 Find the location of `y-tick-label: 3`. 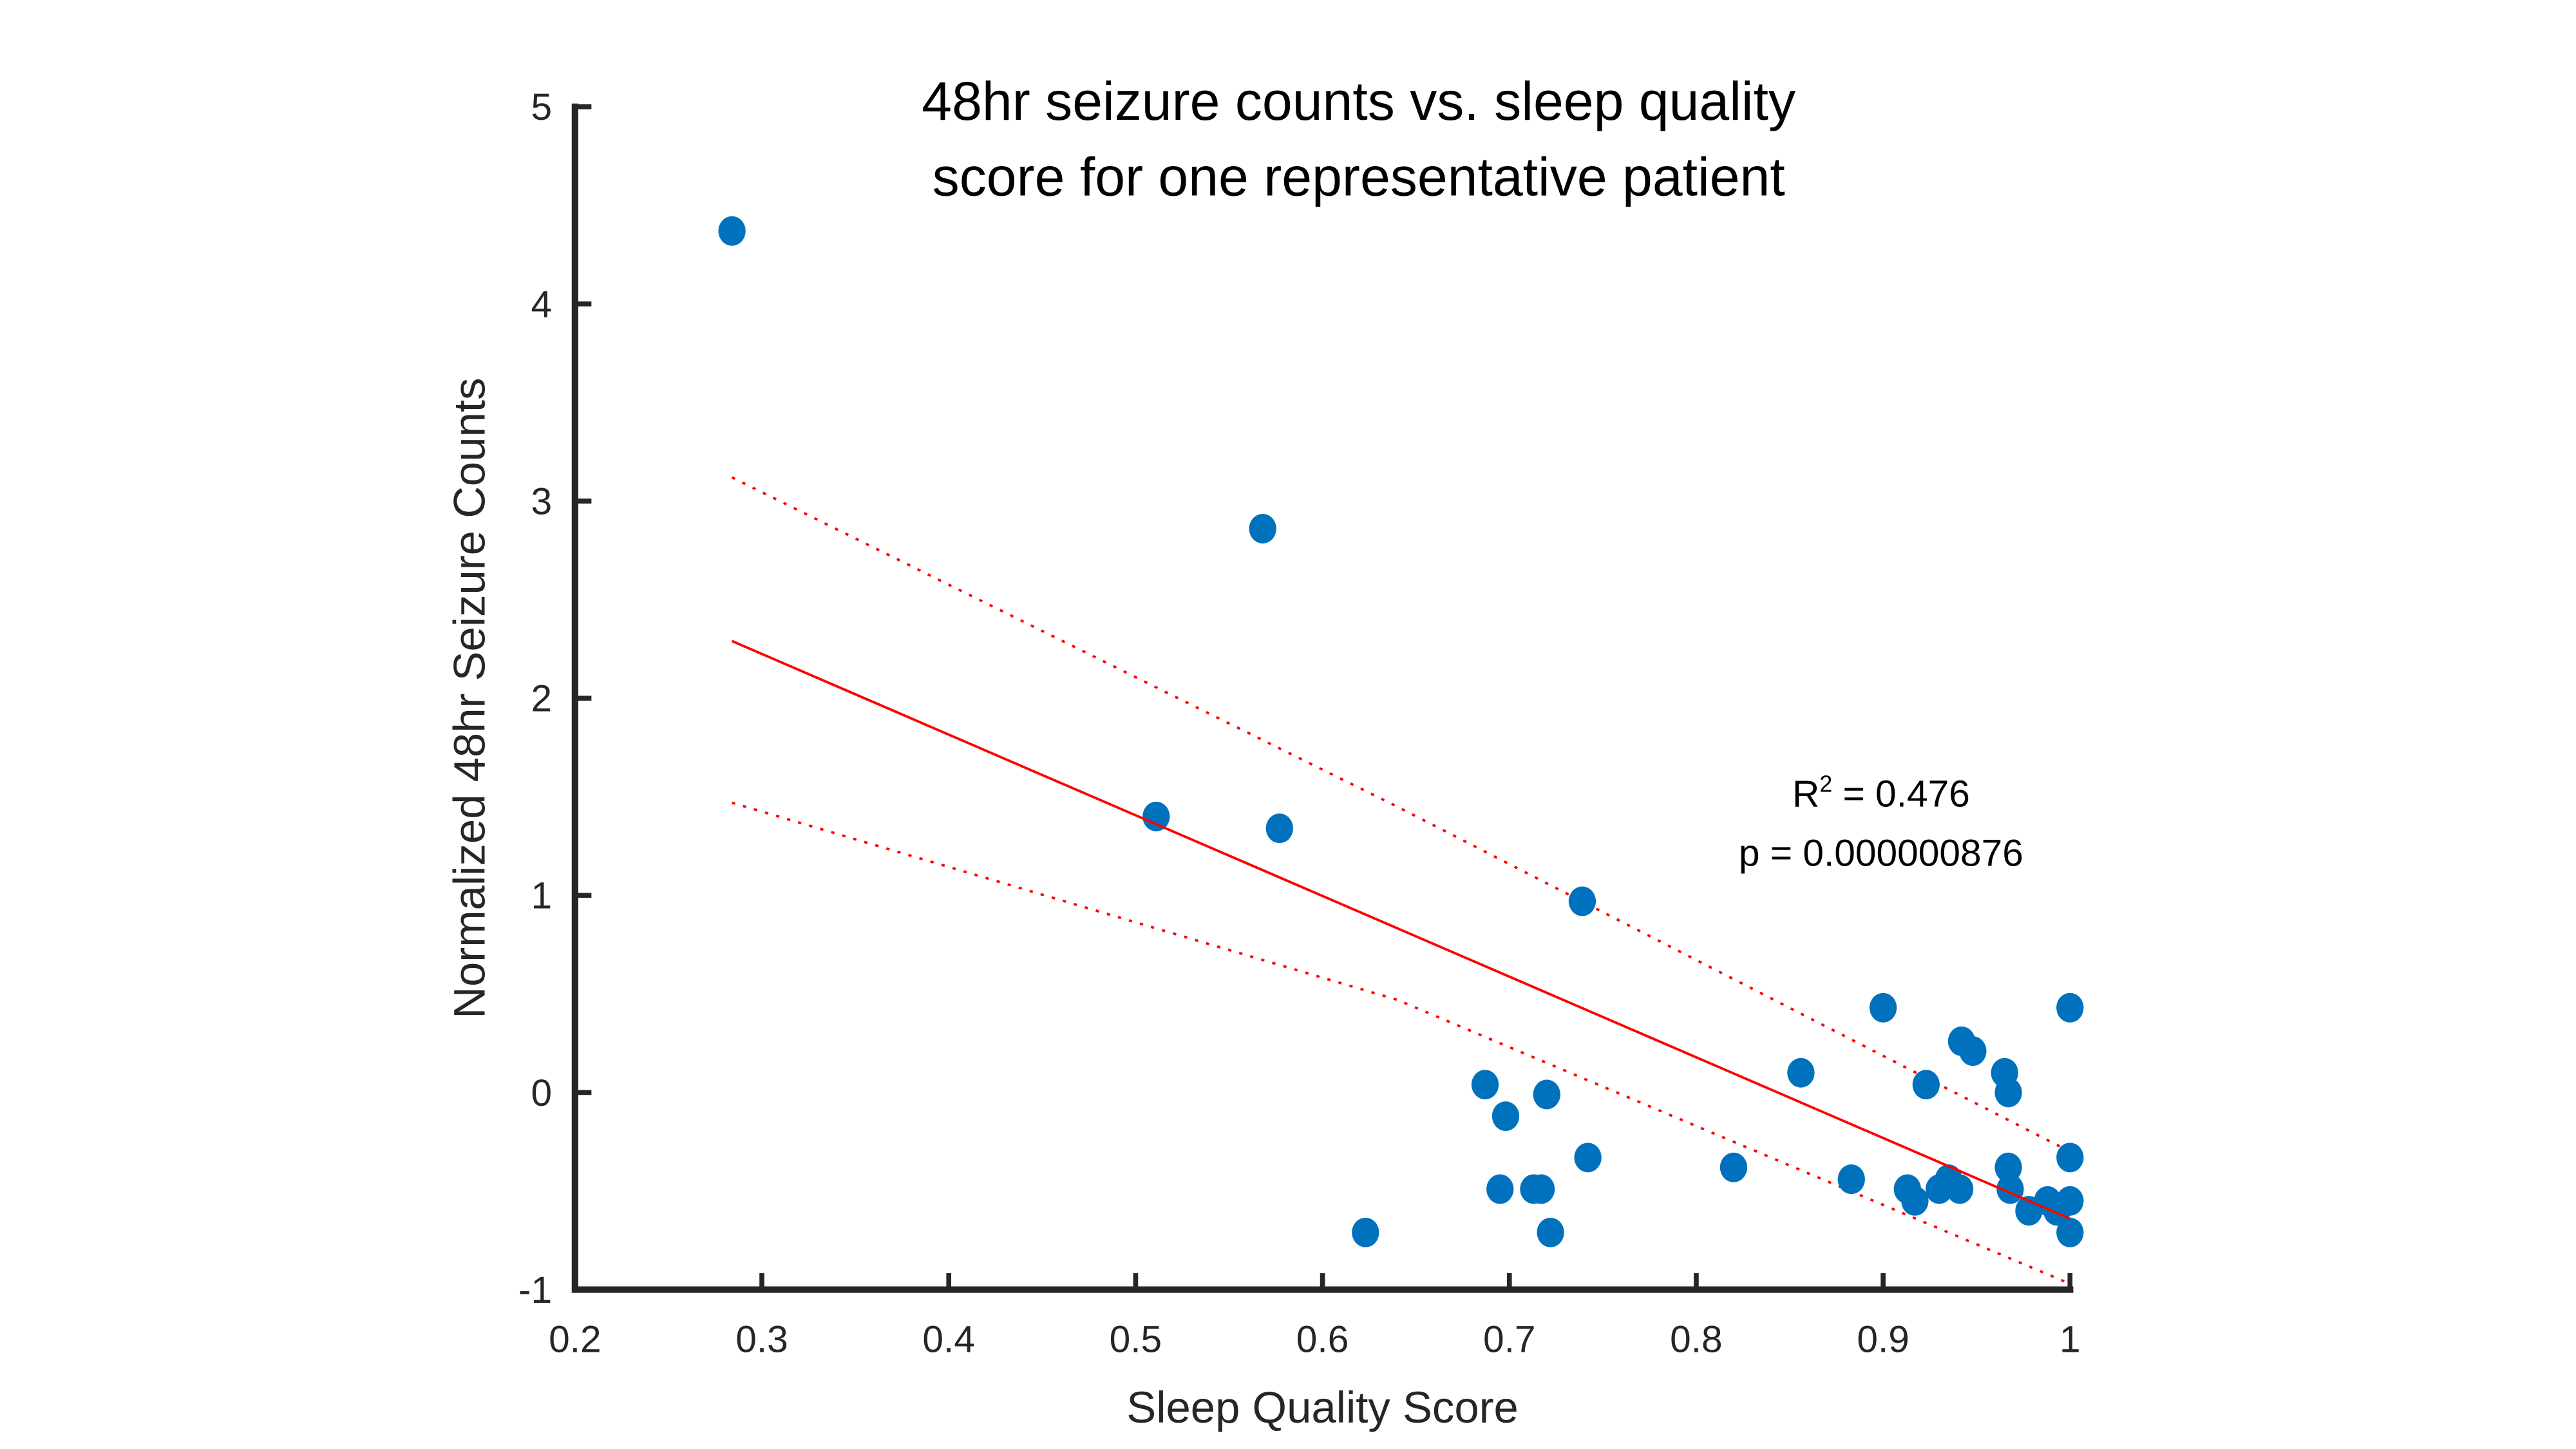

y-tick-label: 3 is located at coordinates (542, 501).